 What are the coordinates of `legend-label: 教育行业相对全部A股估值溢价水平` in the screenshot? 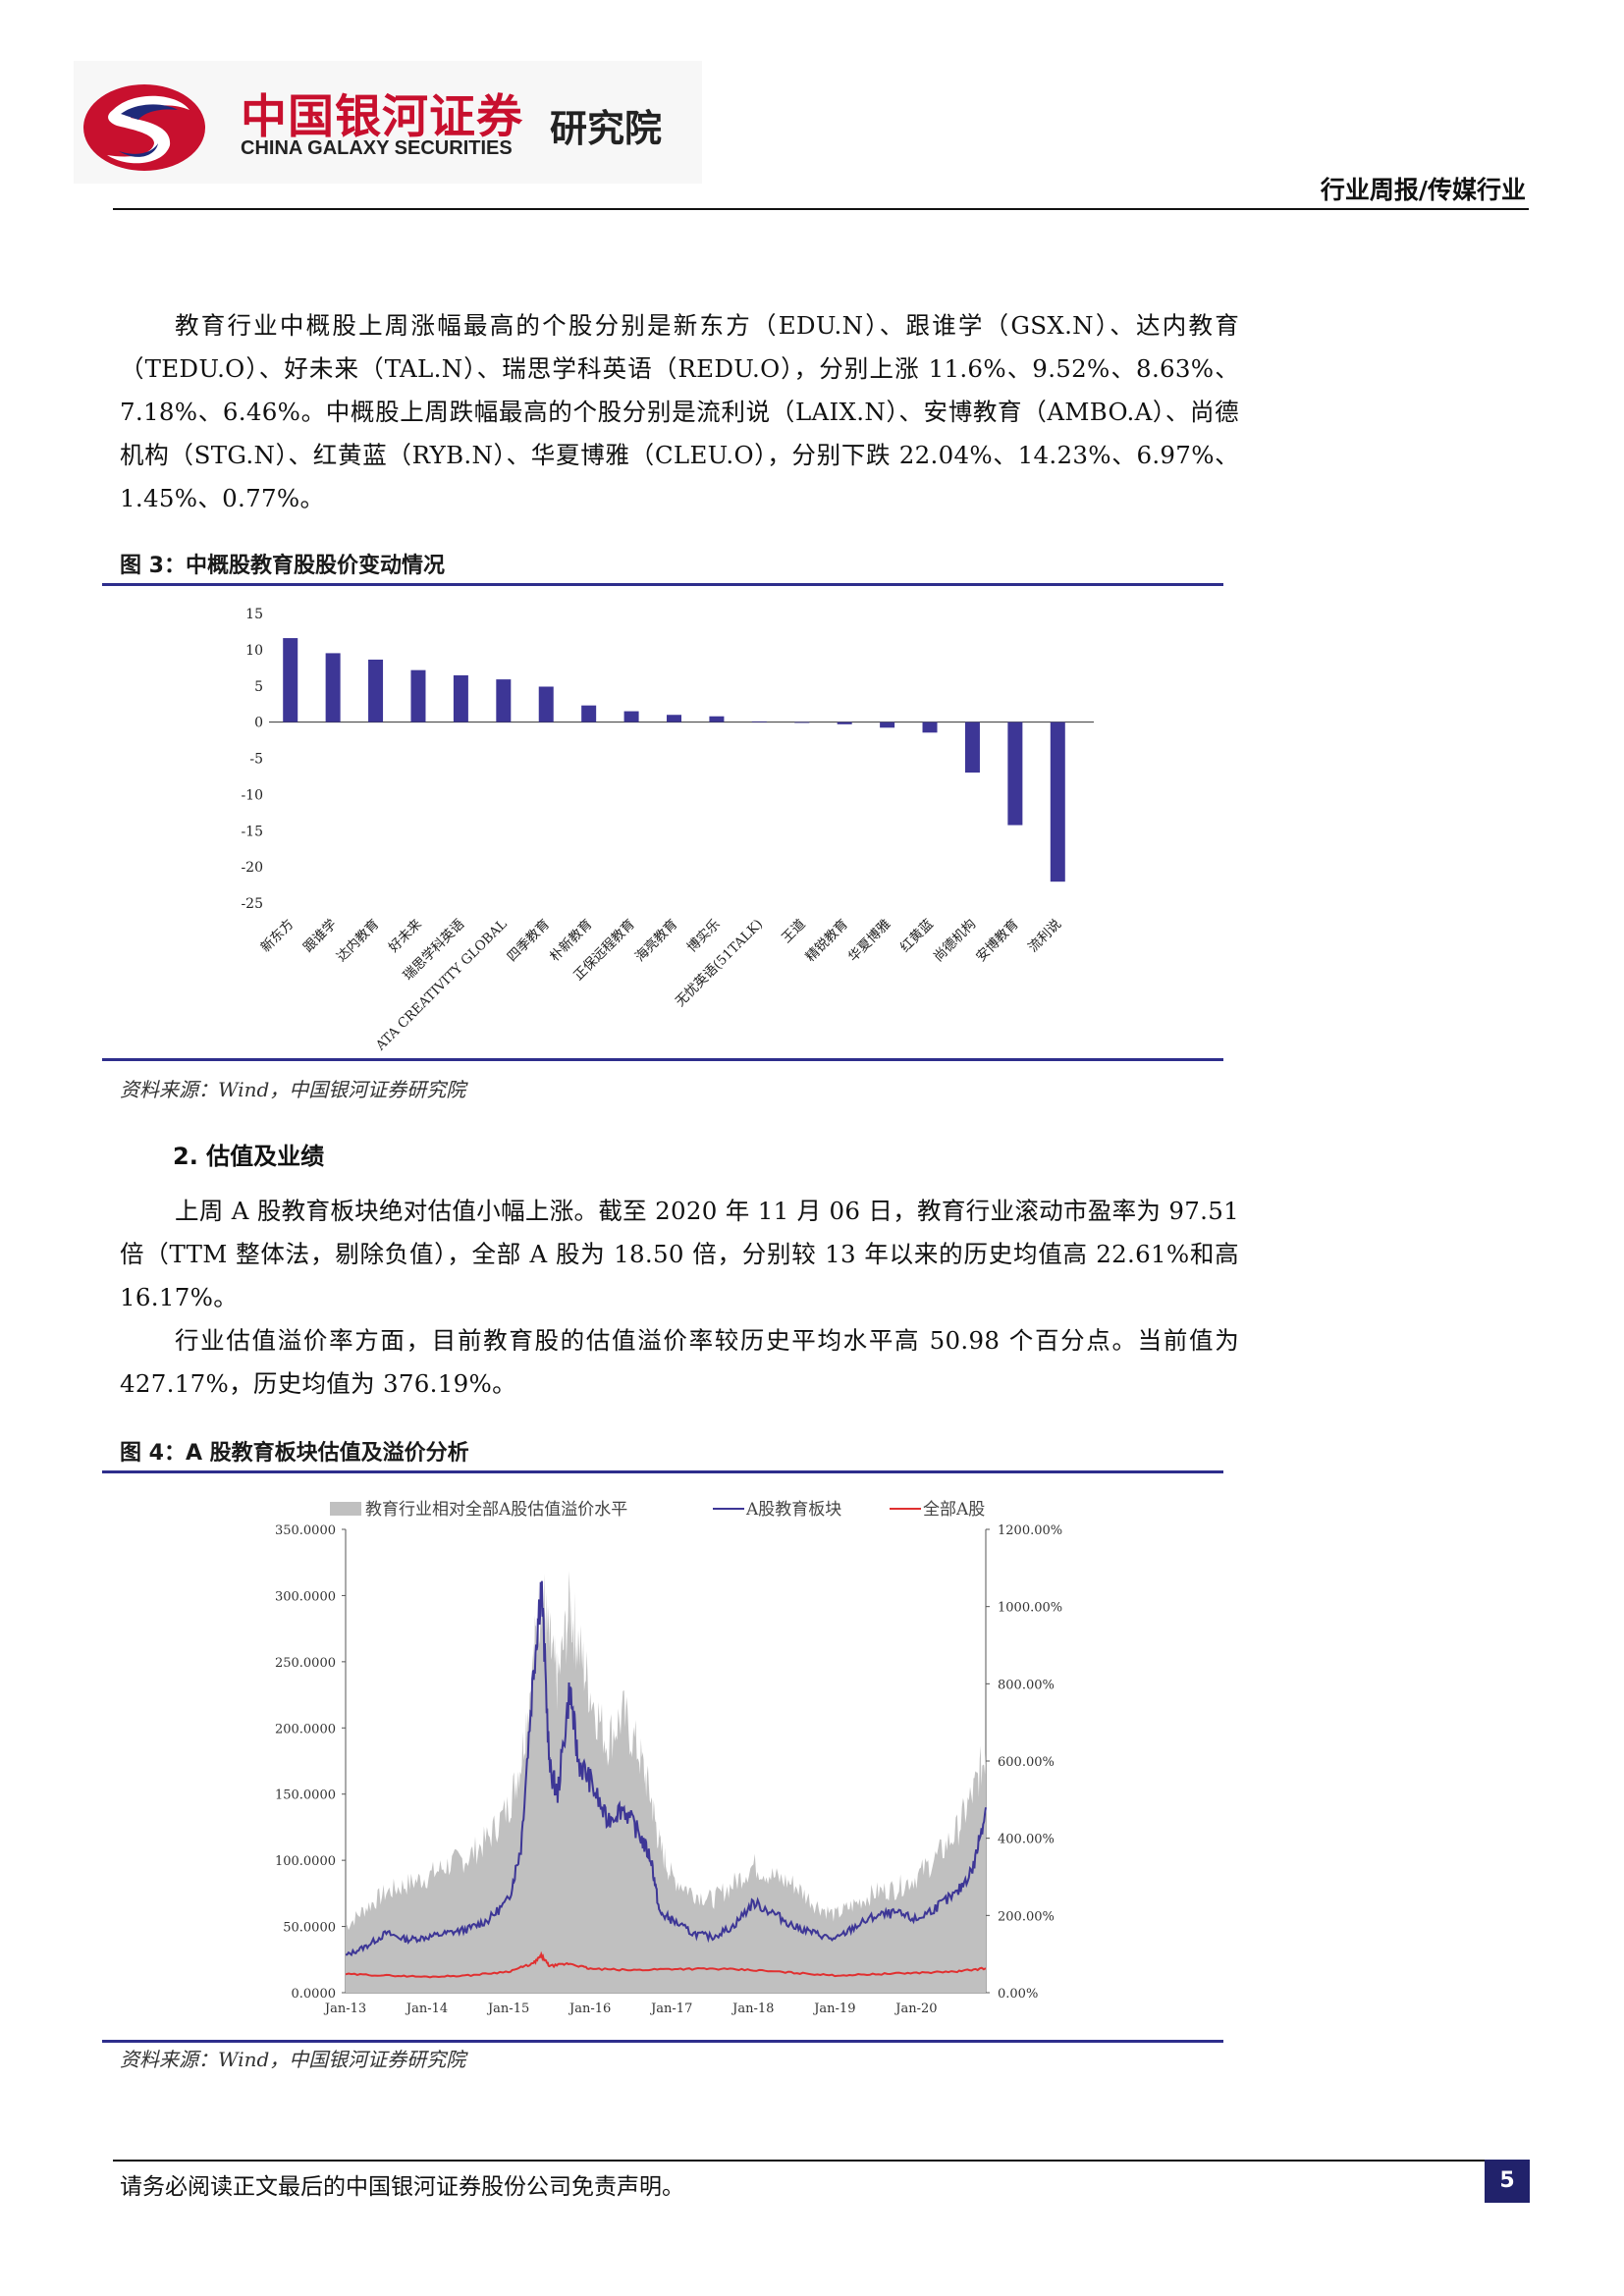 It's located at (496, 1510).